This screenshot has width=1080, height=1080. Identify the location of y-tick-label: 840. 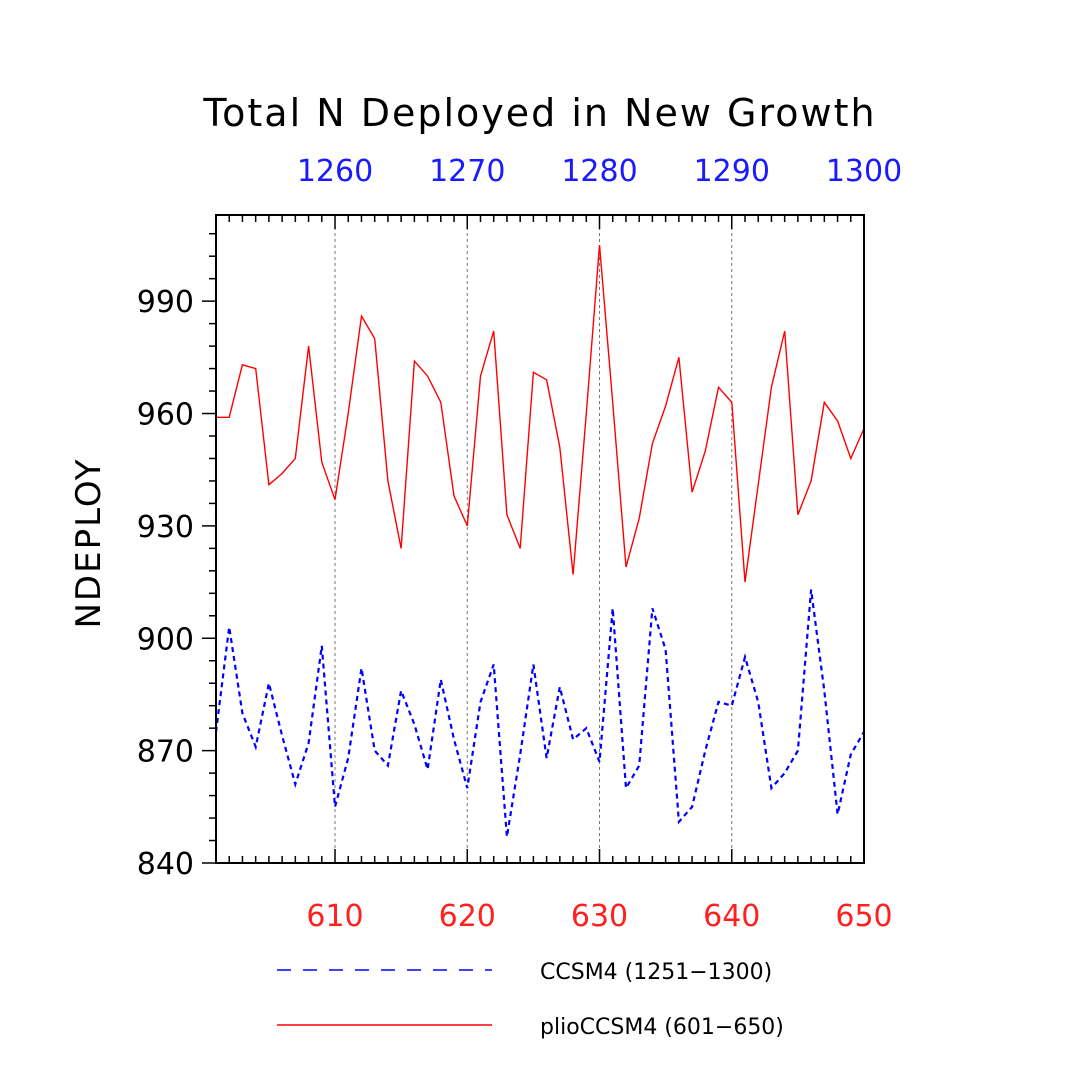
(165, 864).